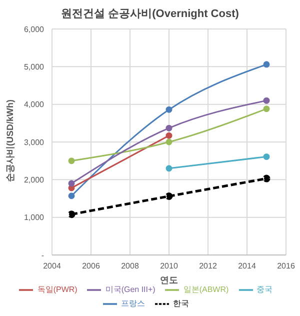  Describe the element at coordinates (42, 255) in the screenshot. I see `y-tick-label: -` at that location.